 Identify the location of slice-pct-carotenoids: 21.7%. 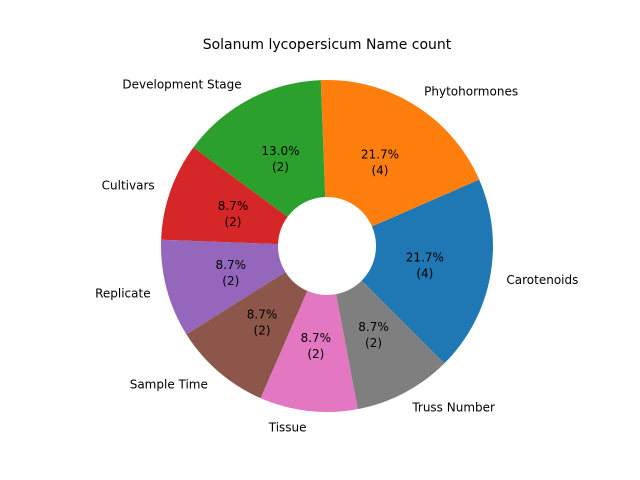
(425, 258).